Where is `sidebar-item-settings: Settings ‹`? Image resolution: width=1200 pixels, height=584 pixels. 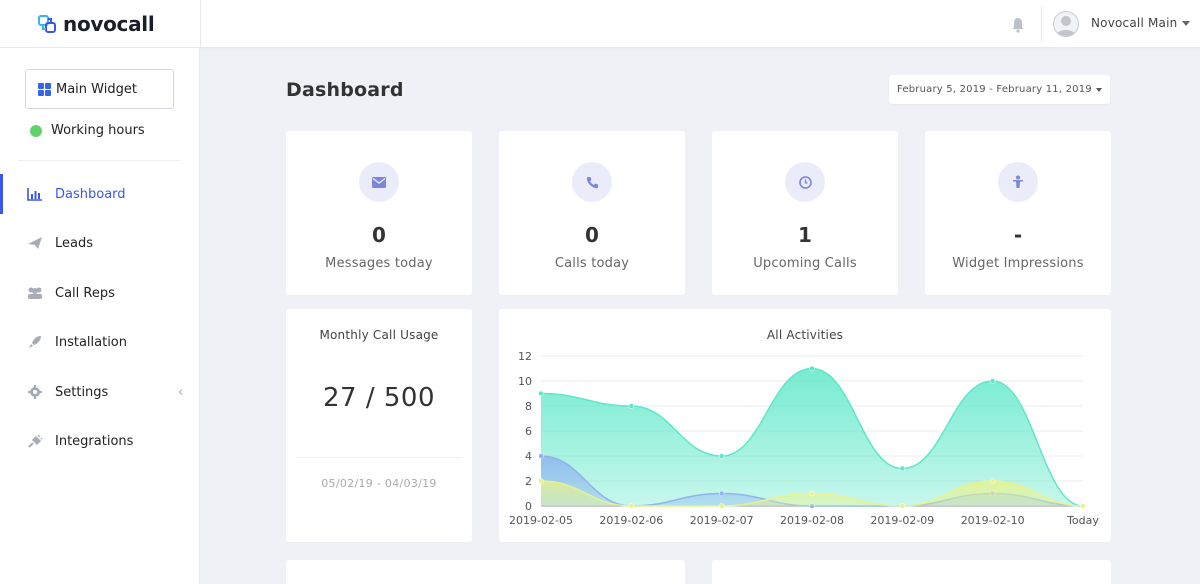
sidebar-item-settings: Settings ‹ is located at coordinates (100, 392).